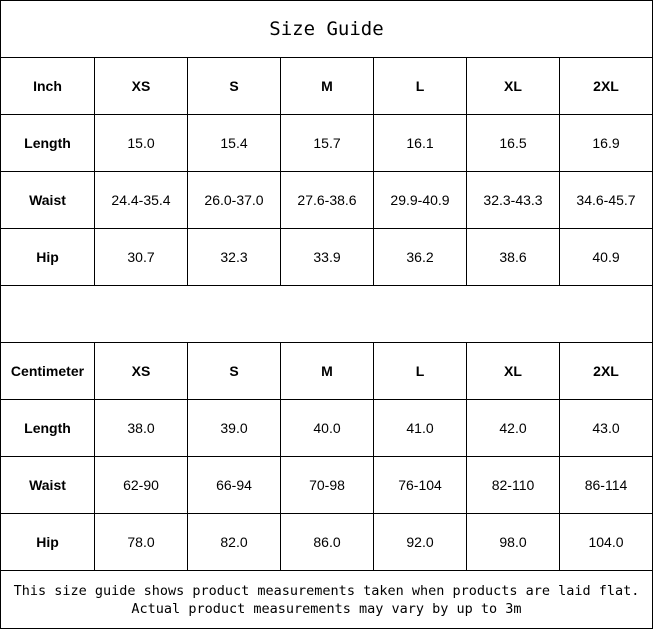 The image size is (653, 629). I want to click on inch-header-cell: L, so click(420, 86).